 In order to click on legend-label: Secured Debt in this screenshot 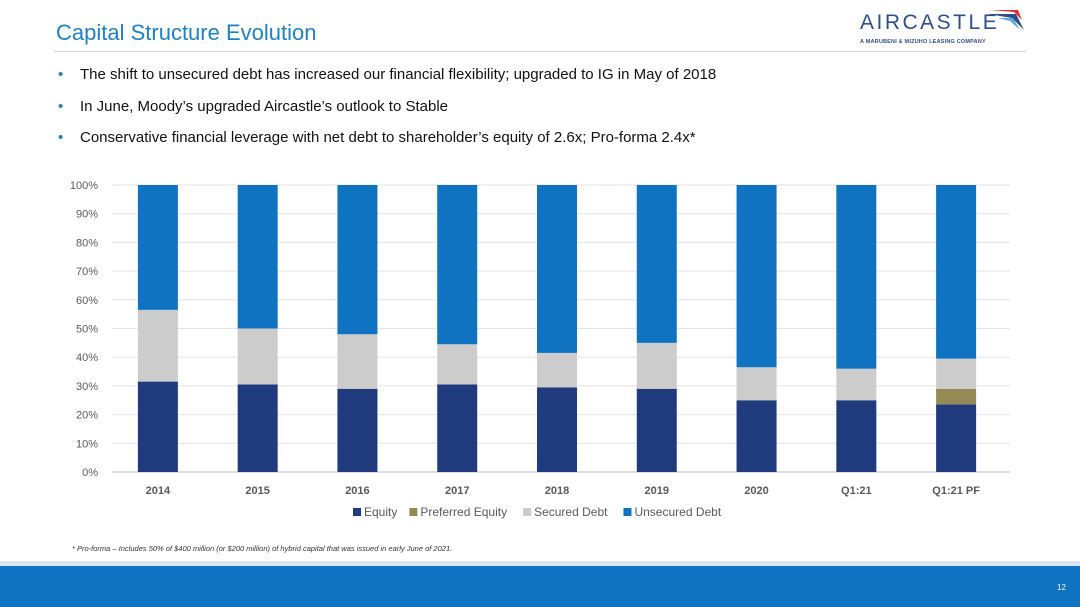, I will do `click(571, 512)`.